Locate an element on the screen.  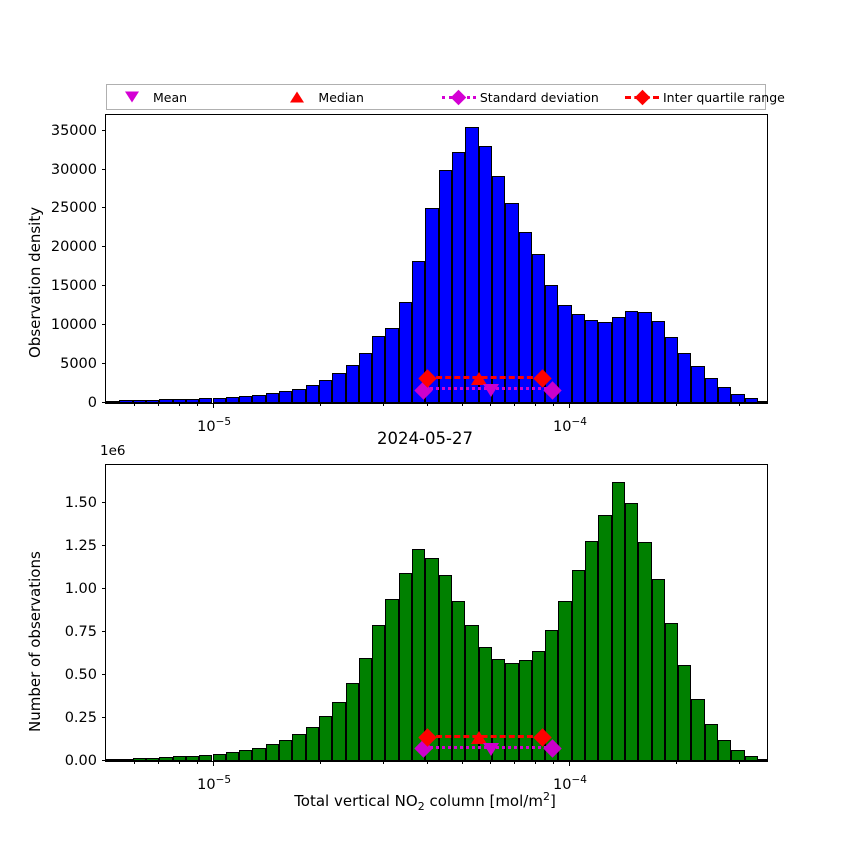
y-axis-tick: 5000 is located at coordinates (83, 364).